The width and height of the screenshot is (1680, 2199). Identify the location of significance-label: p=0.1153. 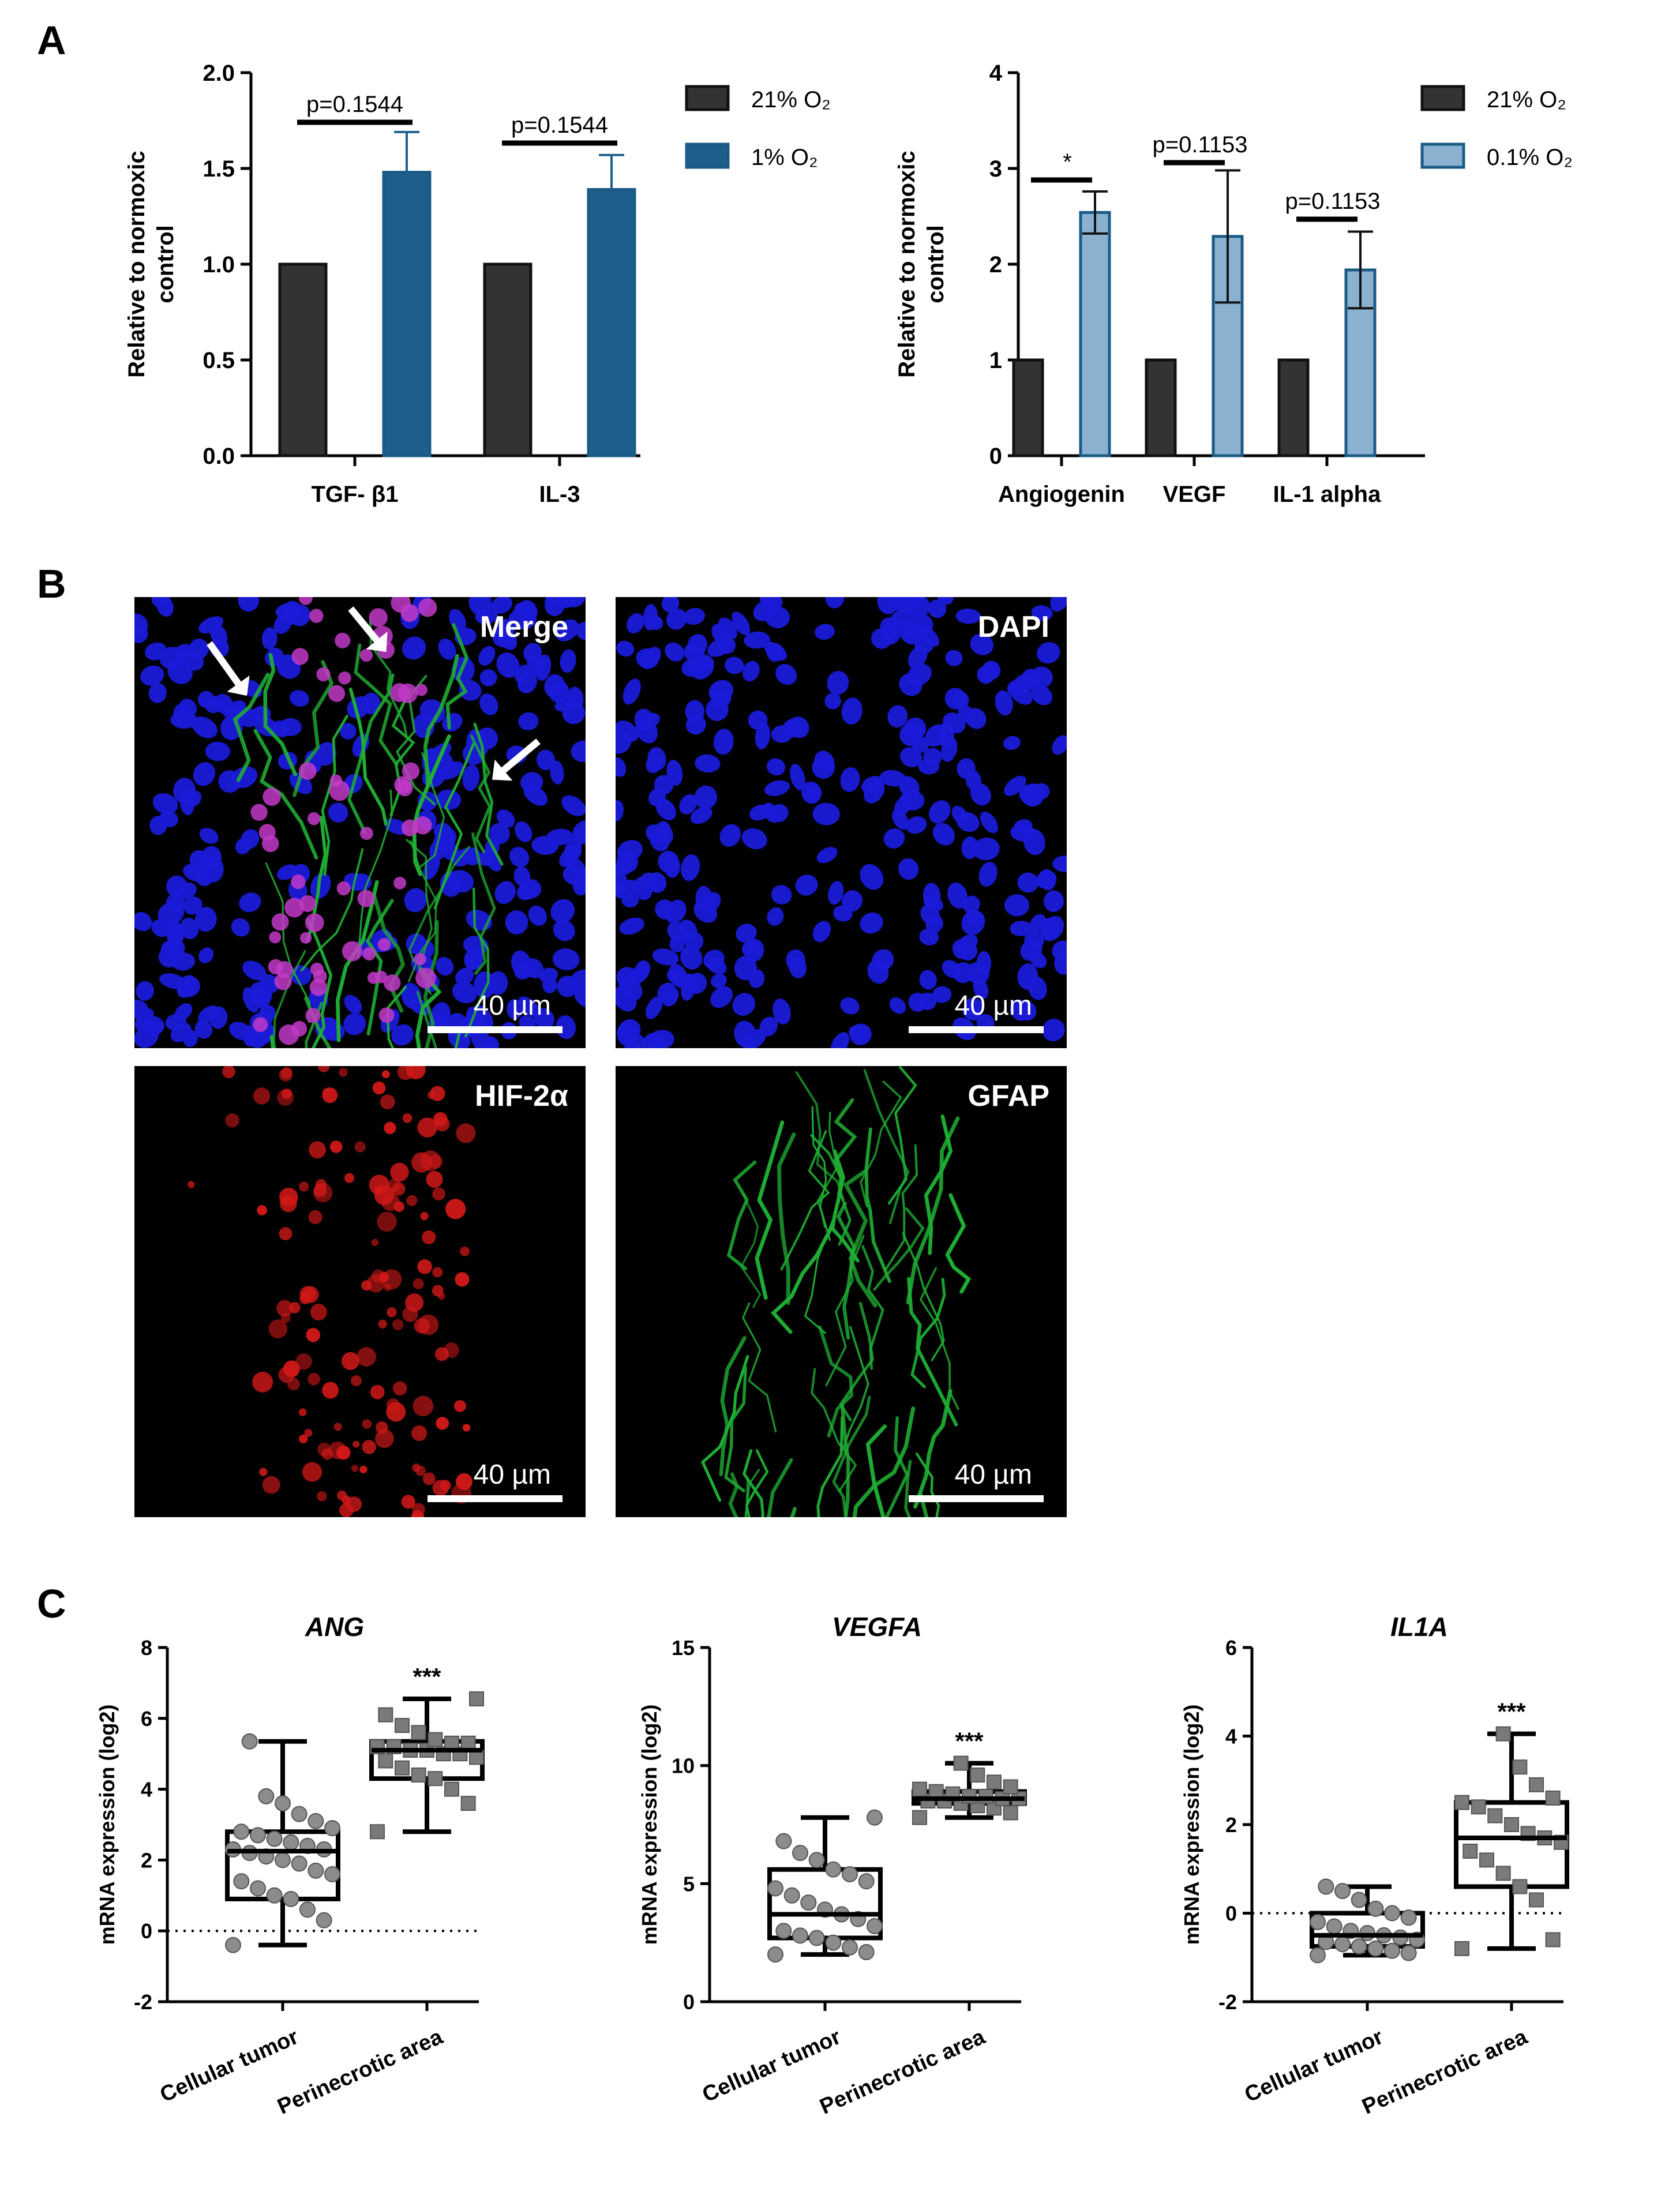
(1200, 144).